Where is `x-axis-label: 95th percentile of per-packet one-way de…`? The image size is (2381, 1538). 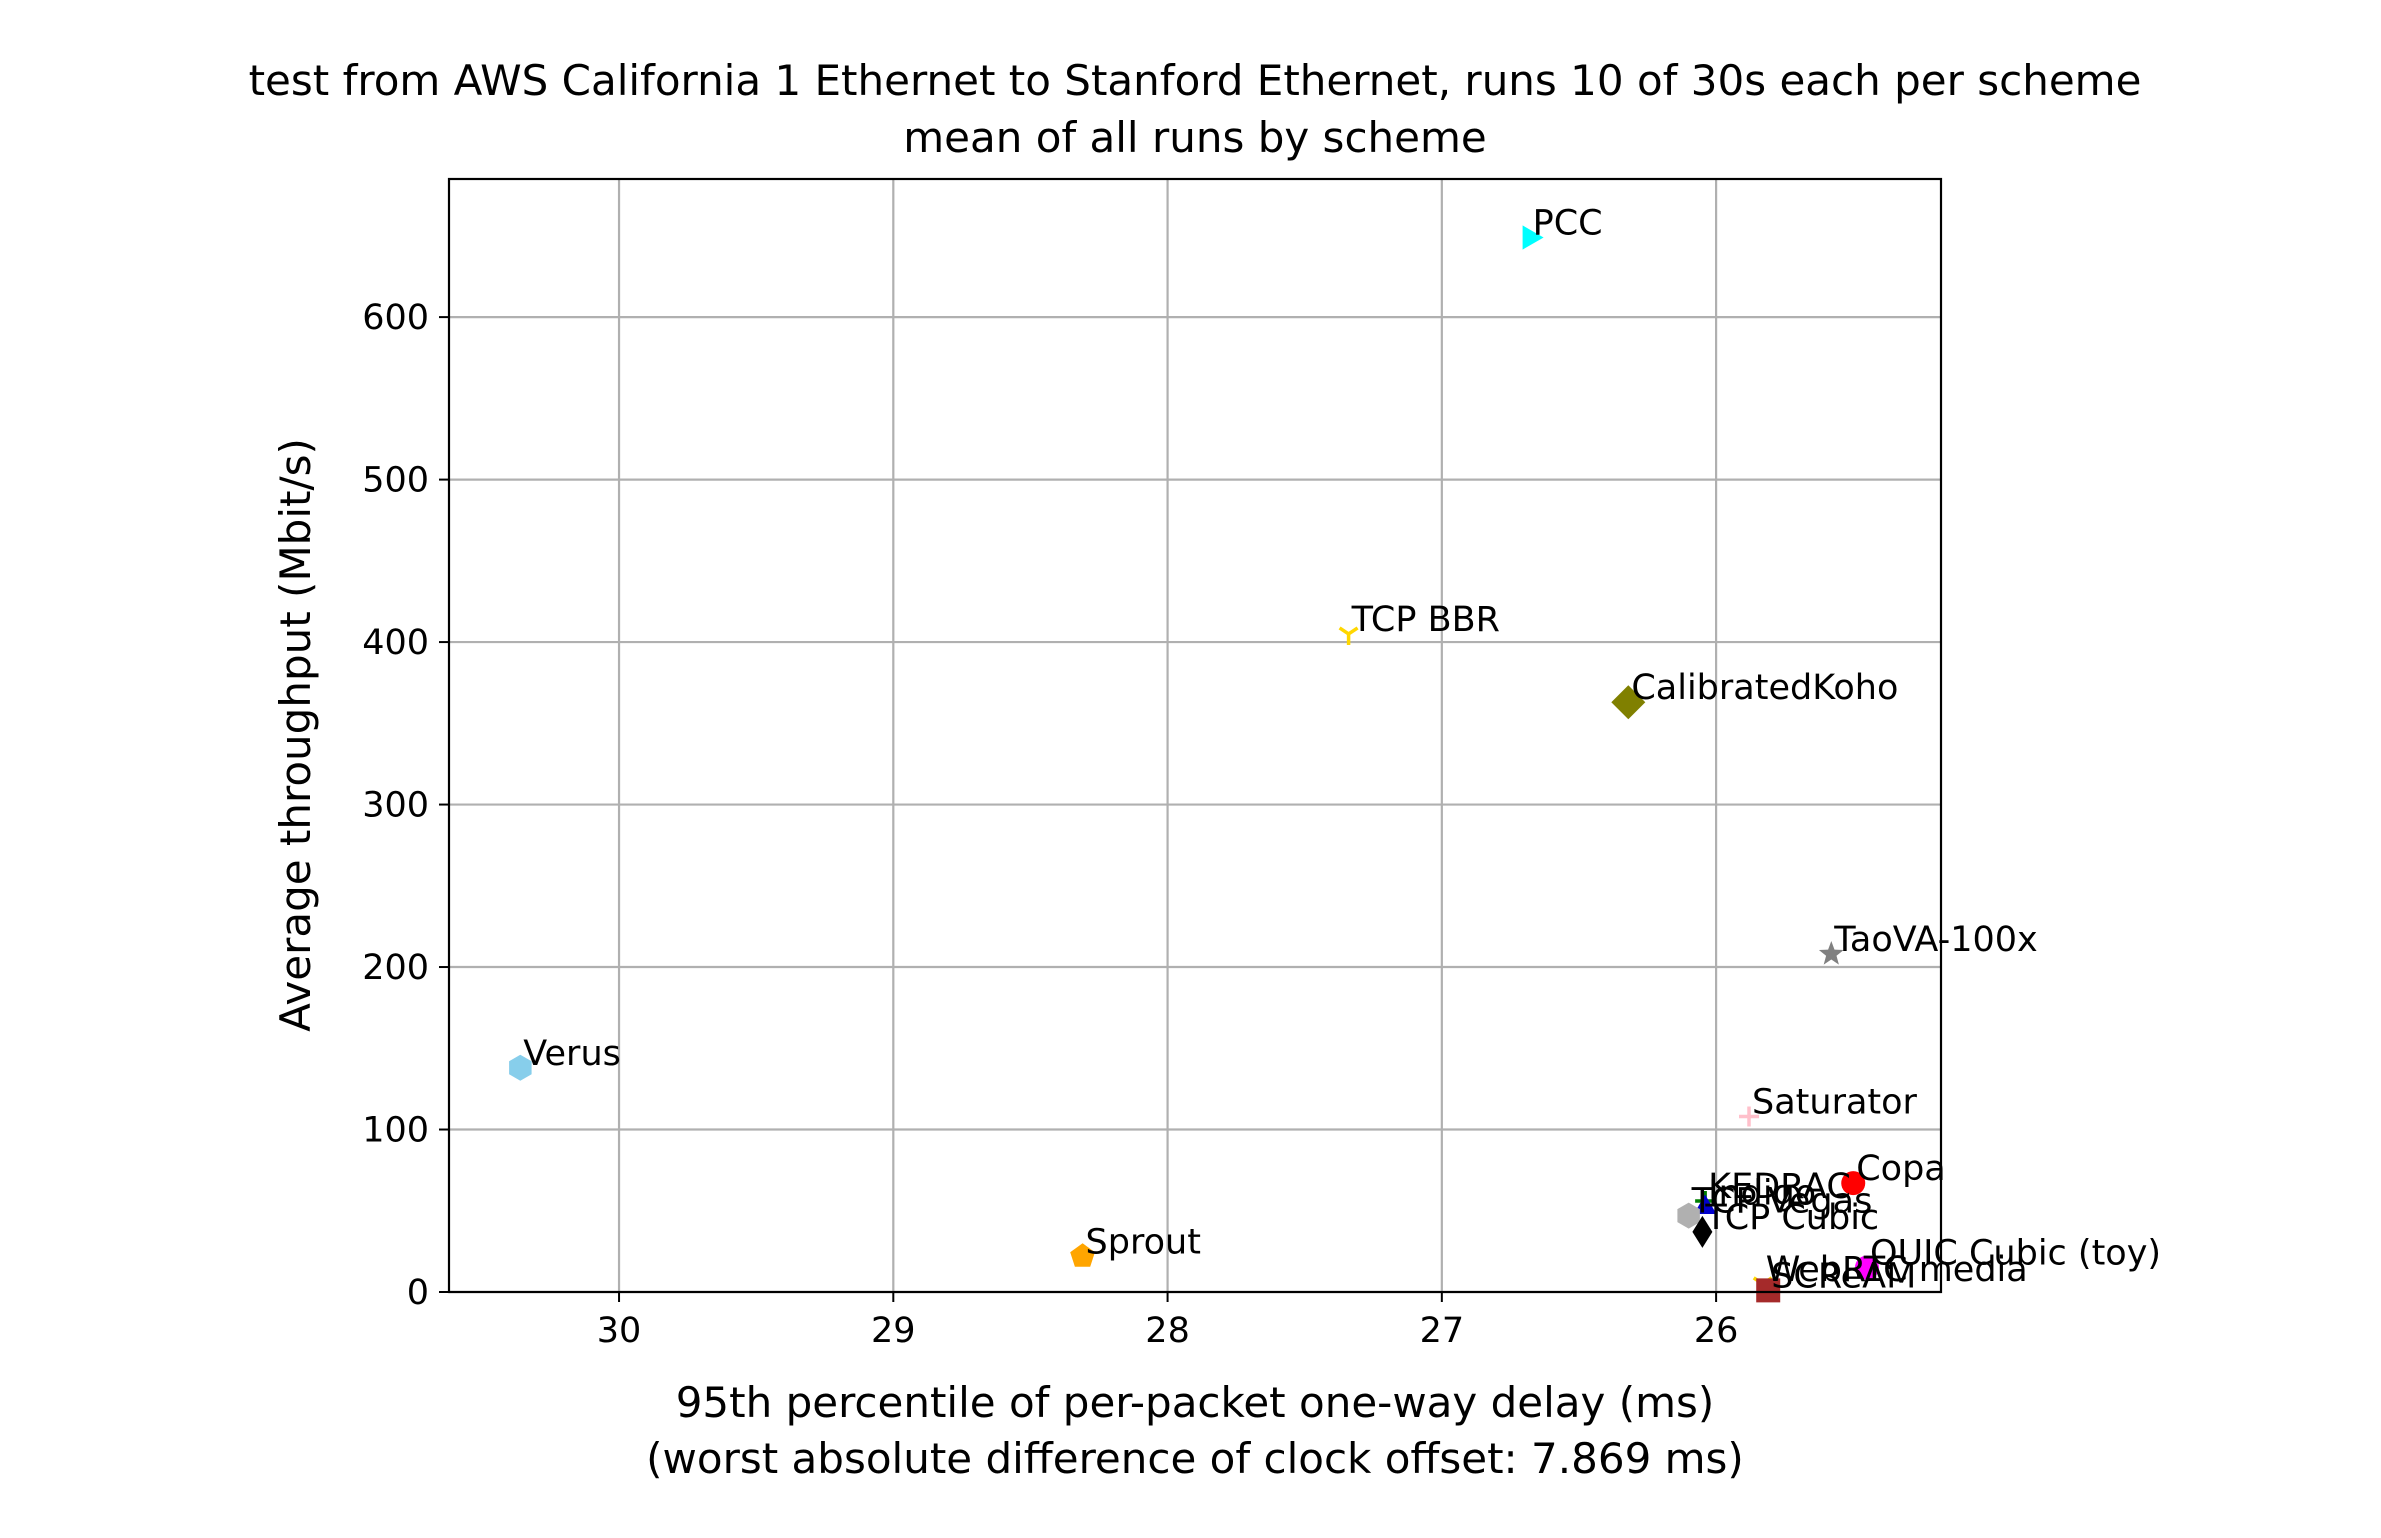
x-axis-label: 95th percentile of per-packet one-way de… is located at coordinates (1195, 1402).